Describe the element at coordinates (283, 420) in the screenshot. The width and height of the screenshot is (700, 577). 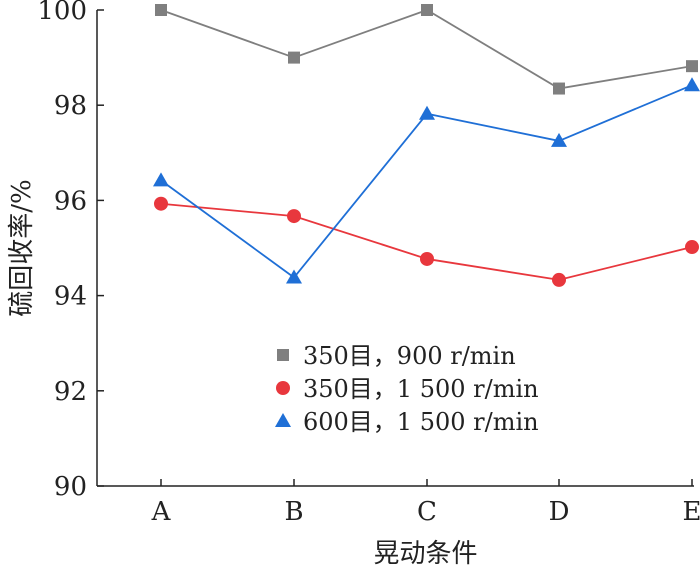
I see `legend-marker-triangle` at that location.